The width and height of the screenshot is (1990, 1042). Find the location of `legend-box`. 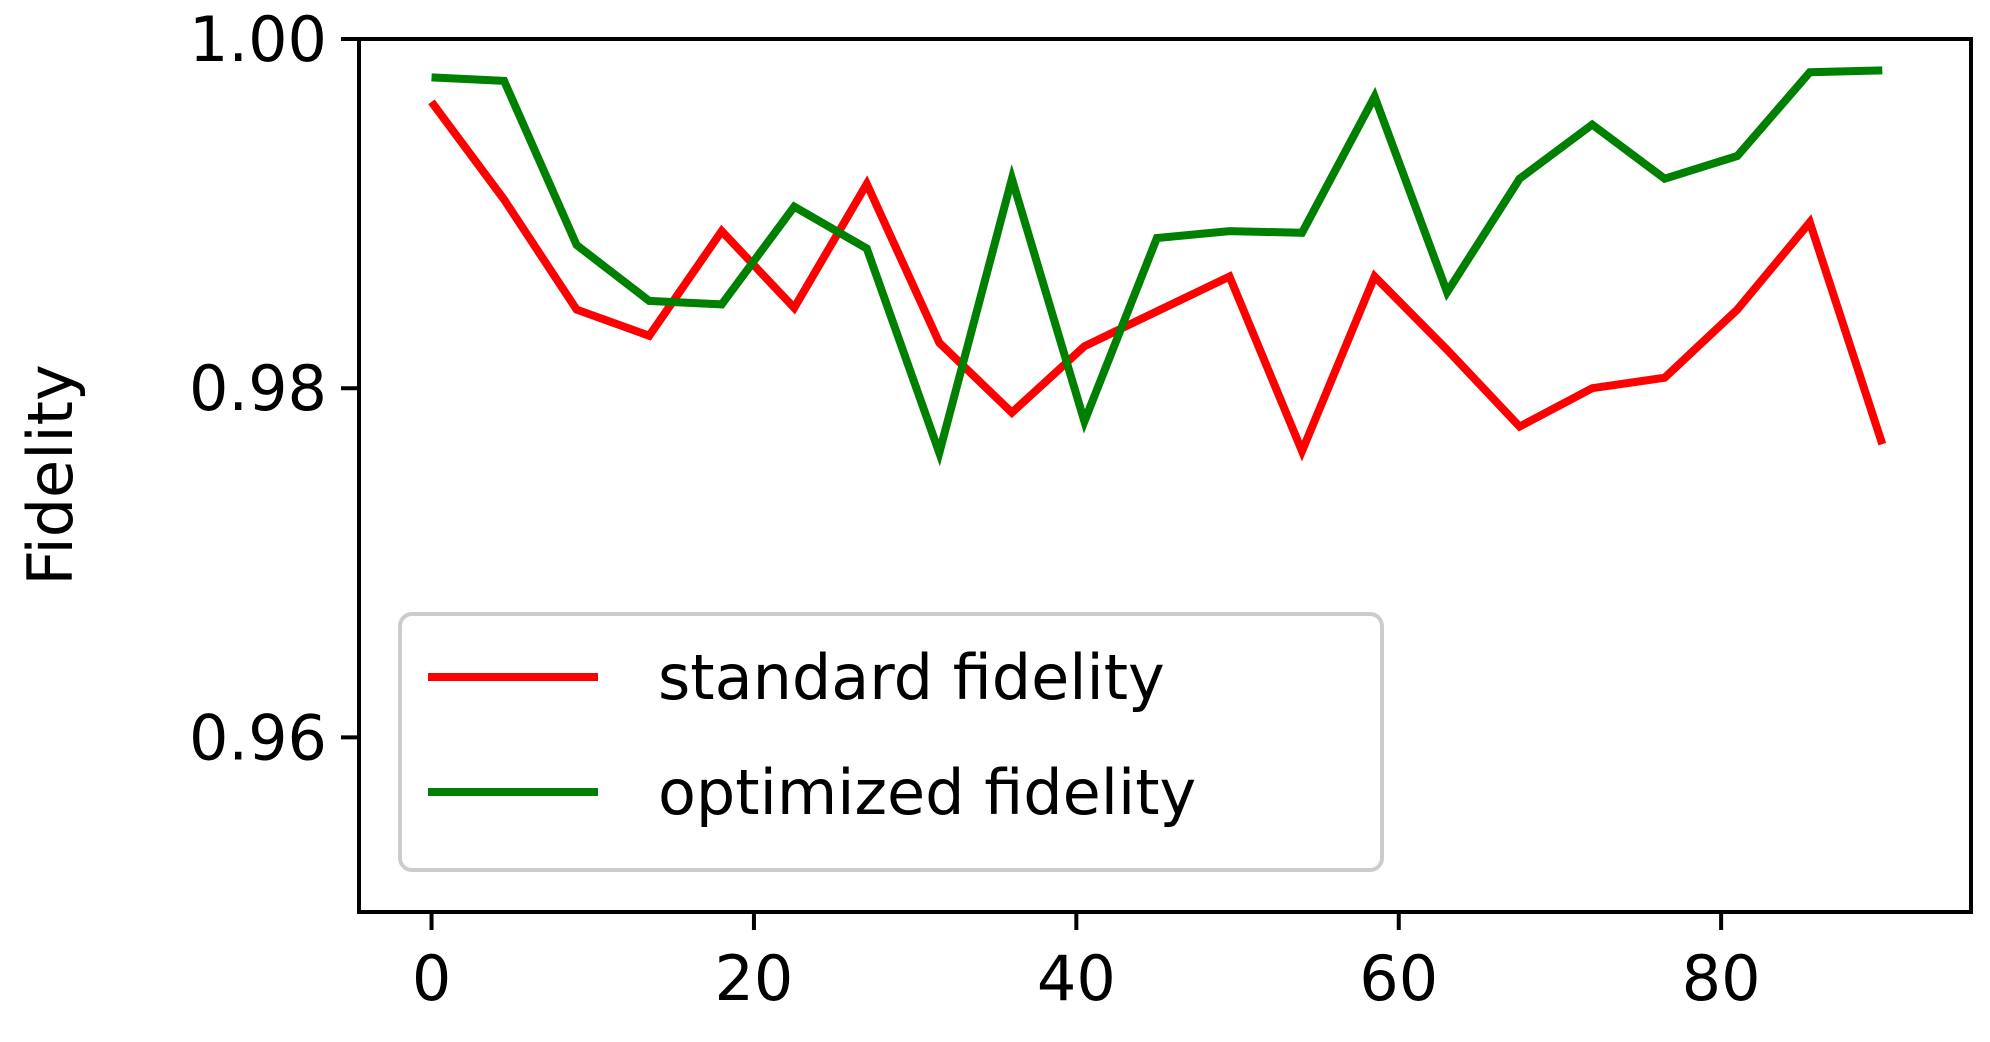

legend-box is located at coordinates (891, 742).